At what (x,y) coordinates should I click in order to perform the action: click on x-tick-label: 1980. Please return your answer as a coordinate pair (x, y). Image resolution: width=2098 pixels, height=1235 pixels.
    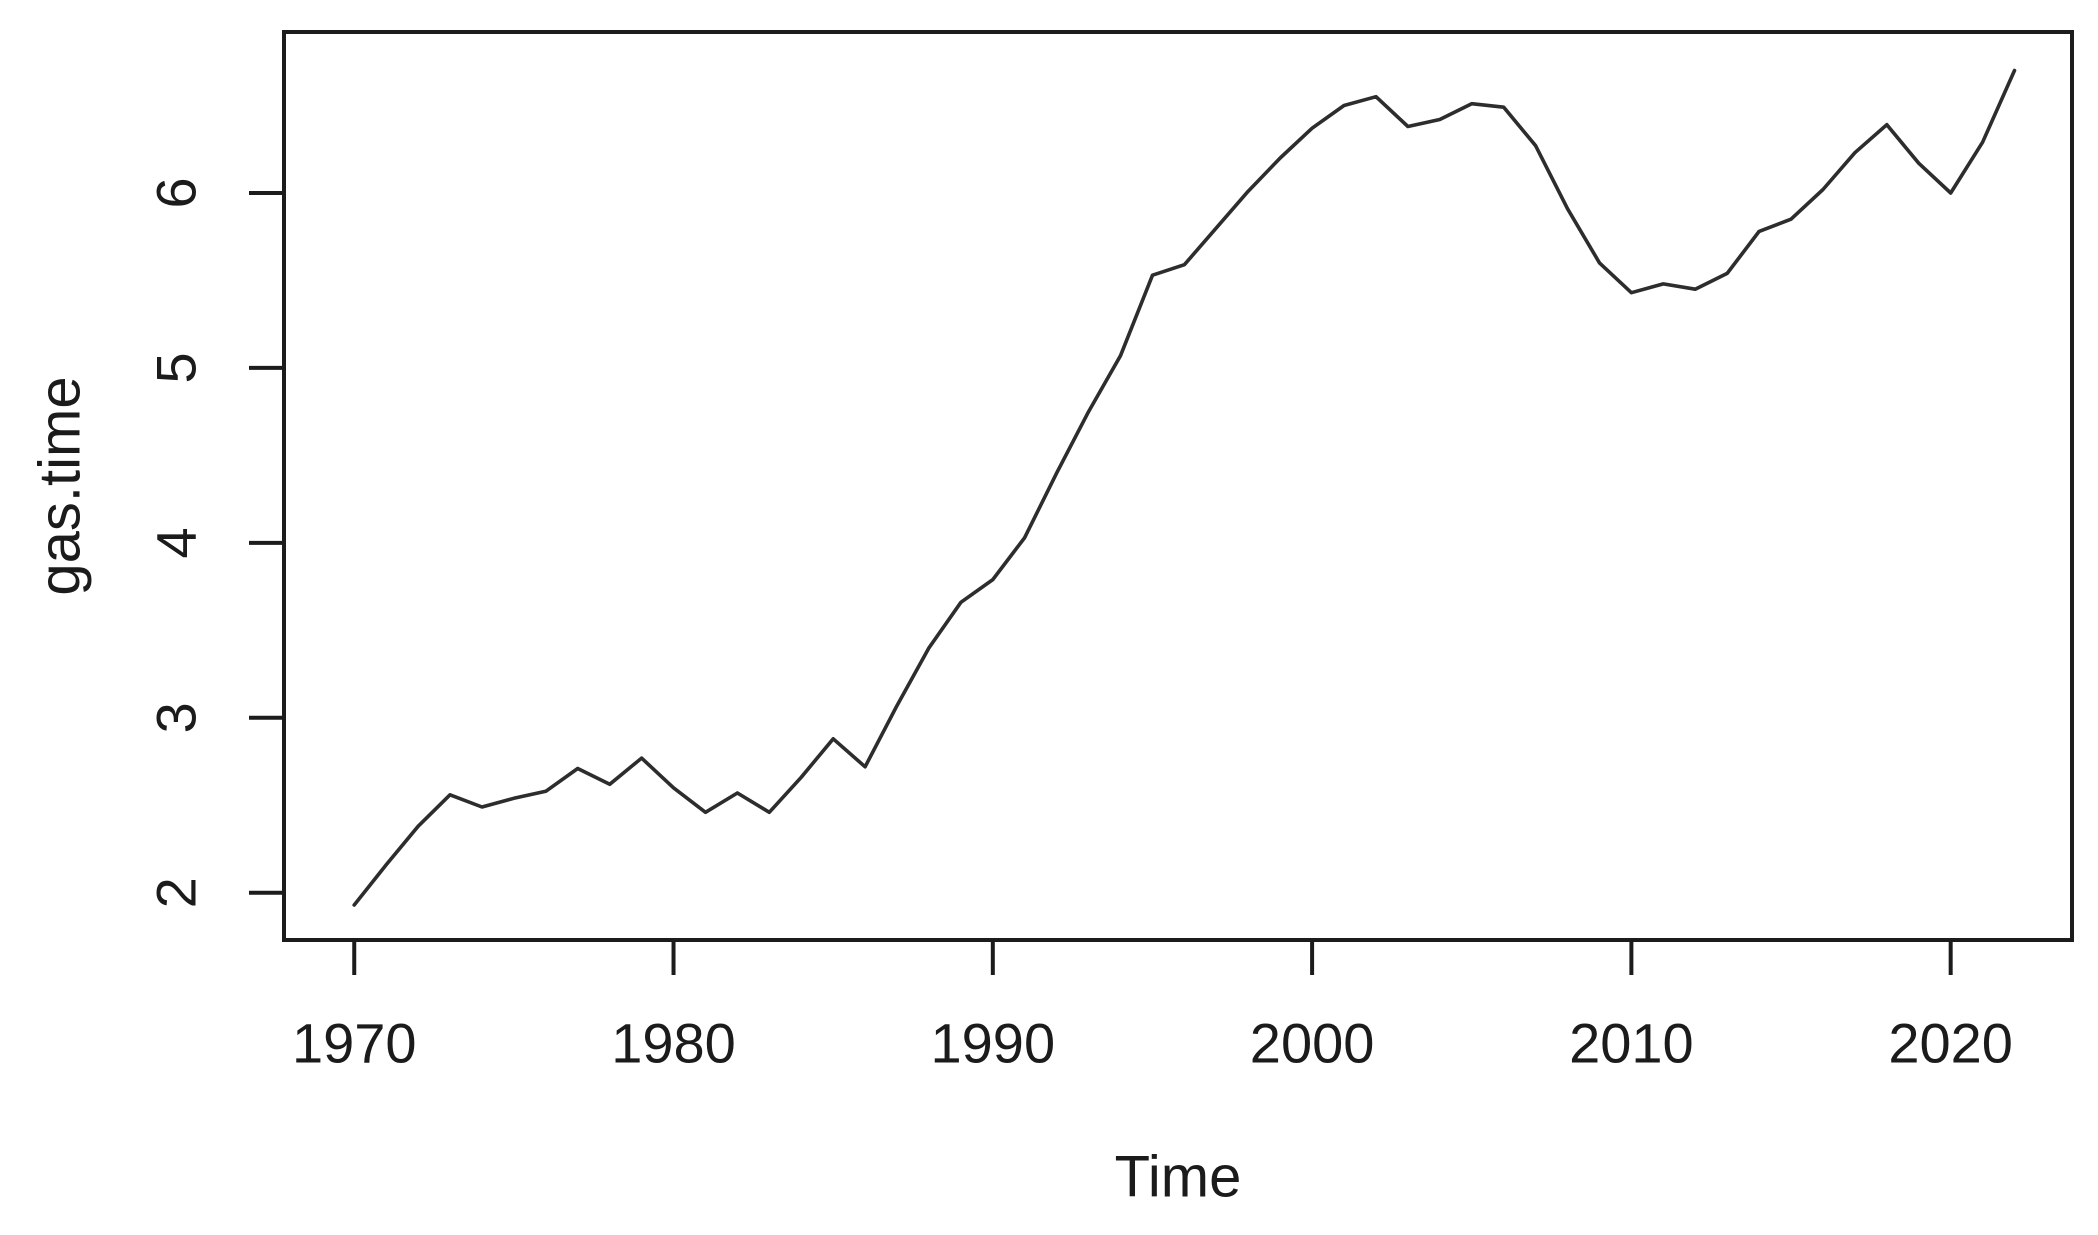
    Looking at the image, I should click on (673, 1043).